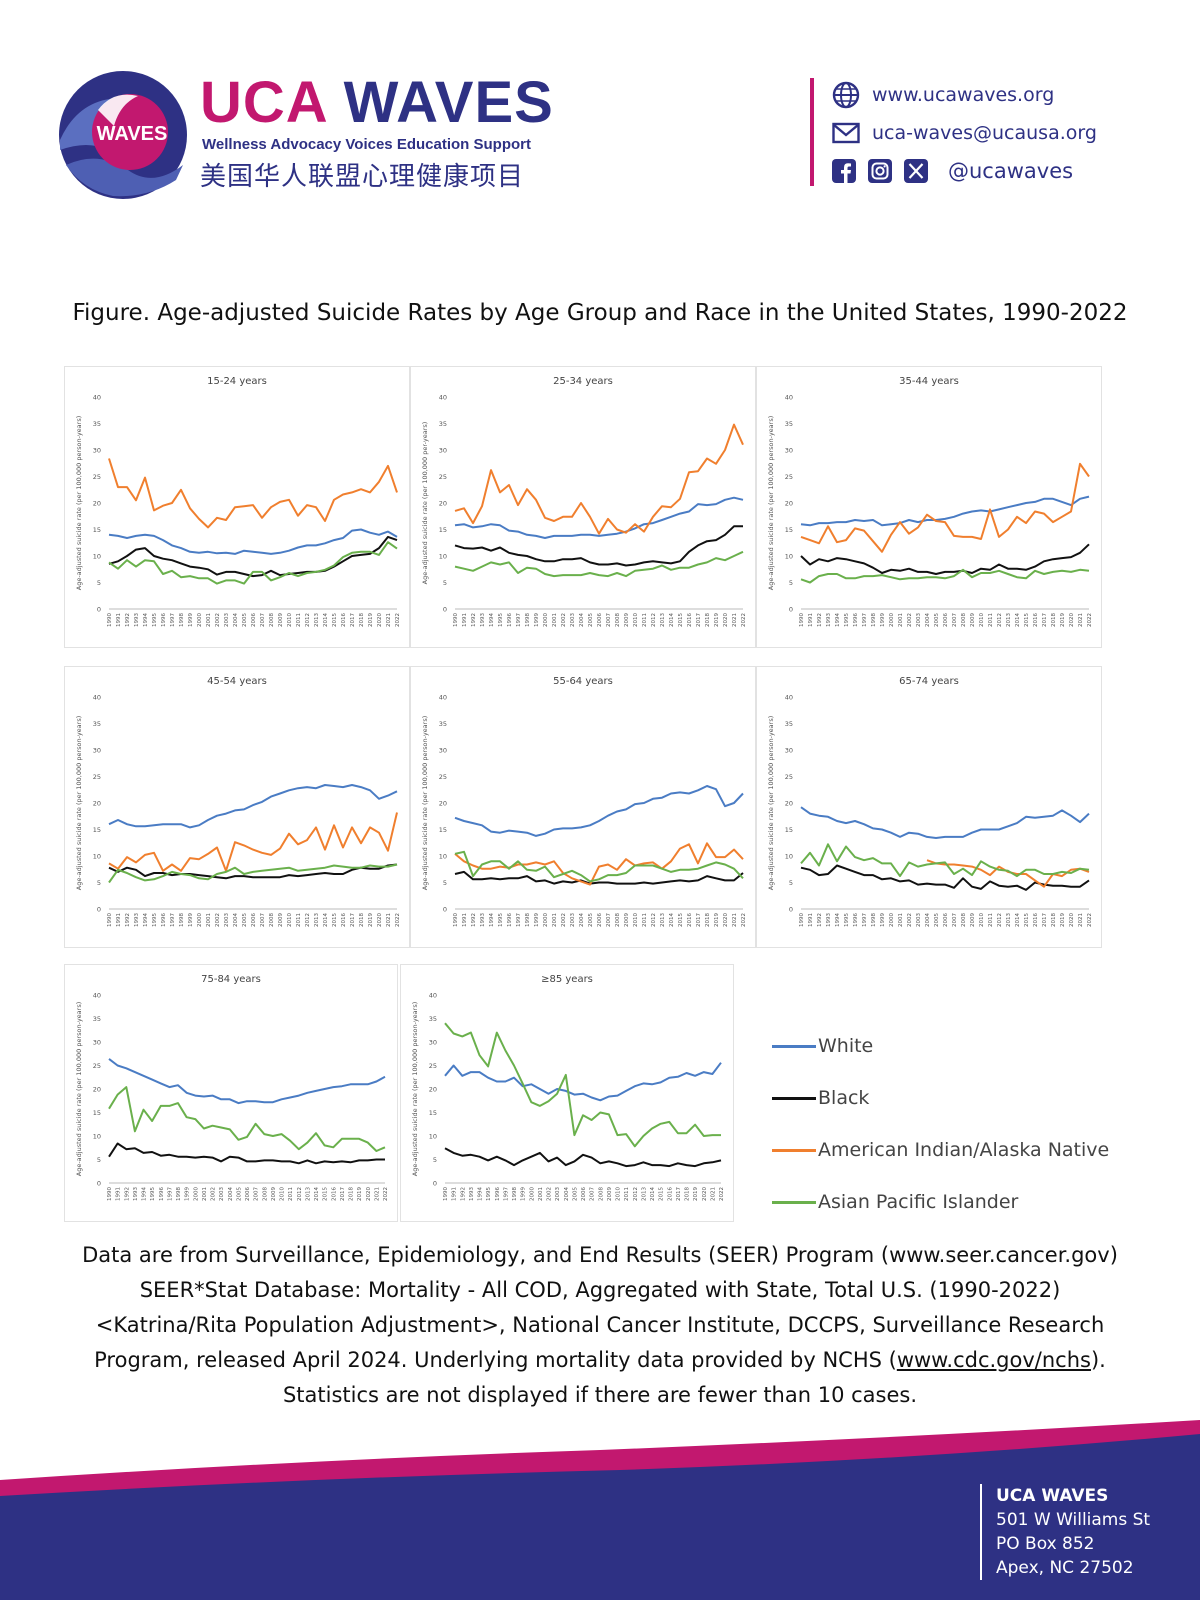 This screenshot has width=1200, height=1600. What do you see at coordinates (362, 177) in the screenshot?
I see `brand-chinese-name: 美国华人联盟心理健康项目` at bounding box center [362, 177].